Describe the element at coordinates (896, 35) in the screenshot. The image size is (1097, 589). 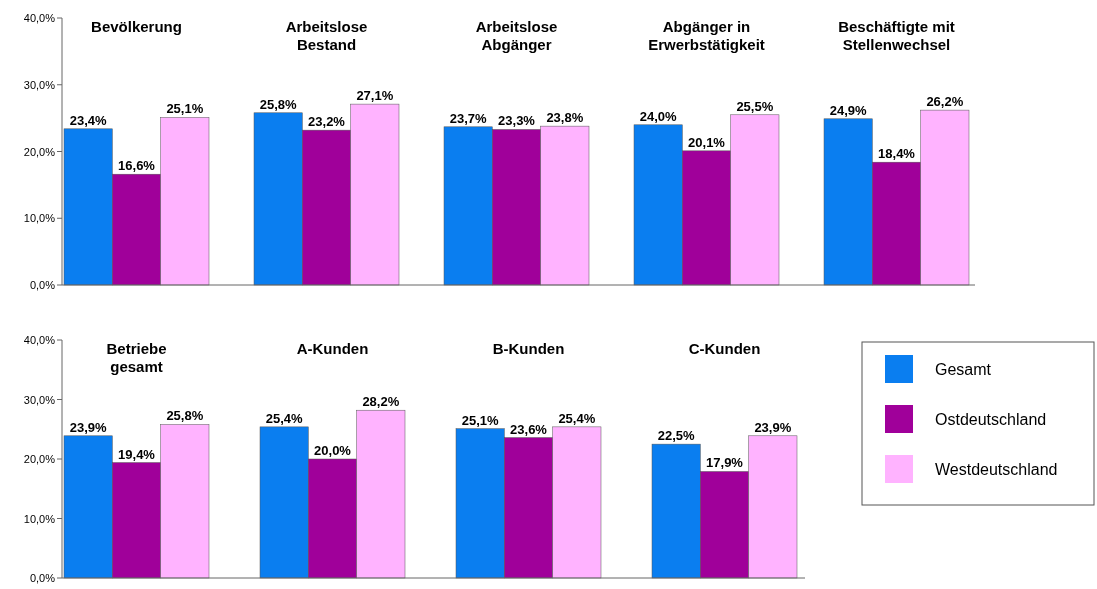
I see `x-tick-label: Beschäftigte mit Stellenwechsel` at that location.